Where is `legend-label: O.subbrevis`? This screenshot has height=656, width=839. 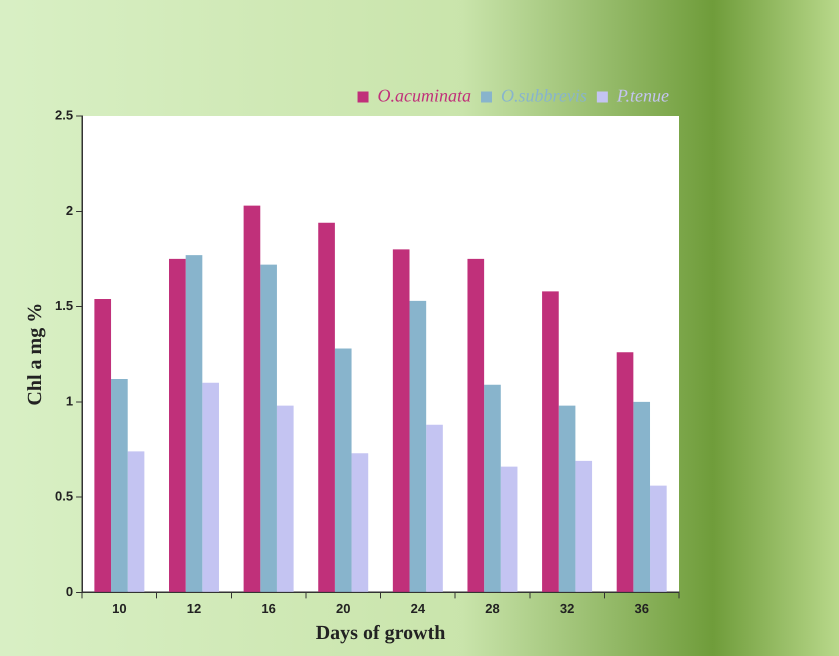 legend-label: O.subbrevis is located at coordinates (544, 96).